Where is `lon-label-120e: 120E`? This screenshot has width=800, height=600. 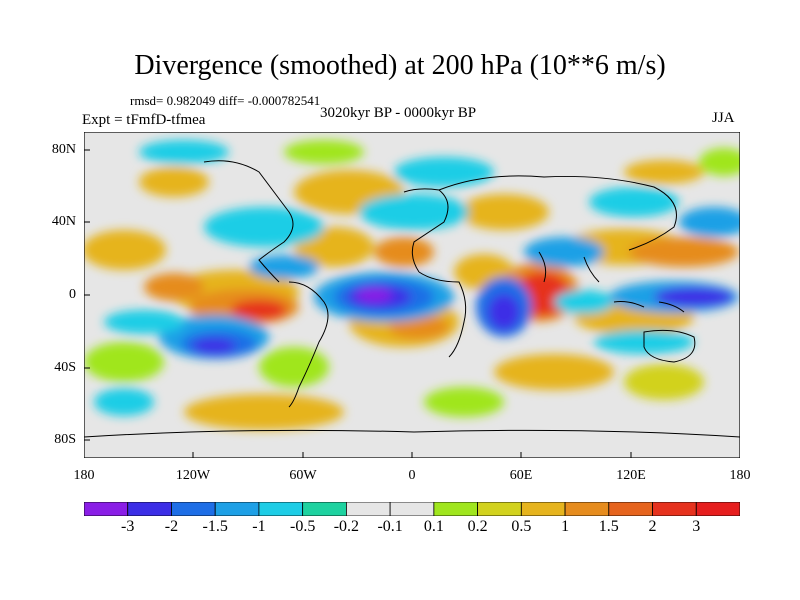 lon-label-120e: 120E is located at coordinates (631, 475).